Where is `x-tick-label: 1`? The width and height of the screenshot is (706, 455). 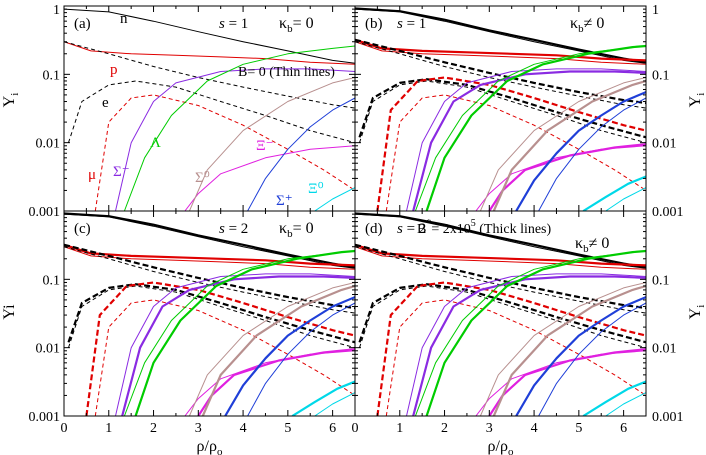 x-tick-label: 1 is located at coordinates (399, 428).